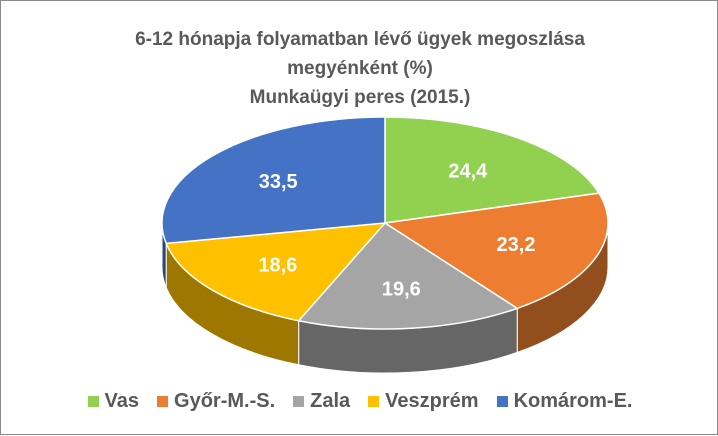 The height and width of the screenshot is (436, 718). I want to click on pie-slice-zala, so click(407, 276).